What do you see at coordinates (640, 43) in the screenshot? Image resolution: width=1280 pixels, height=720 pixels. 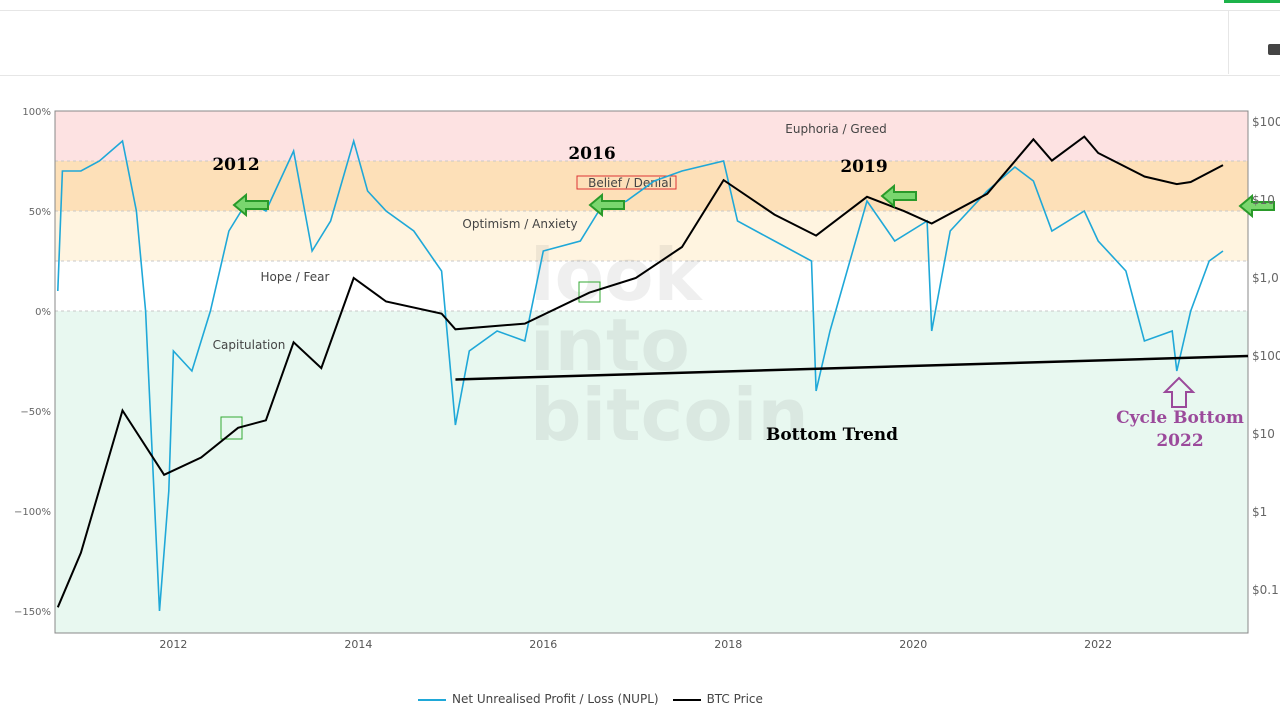 I see `toolbar` at bounding box center [640, 43].